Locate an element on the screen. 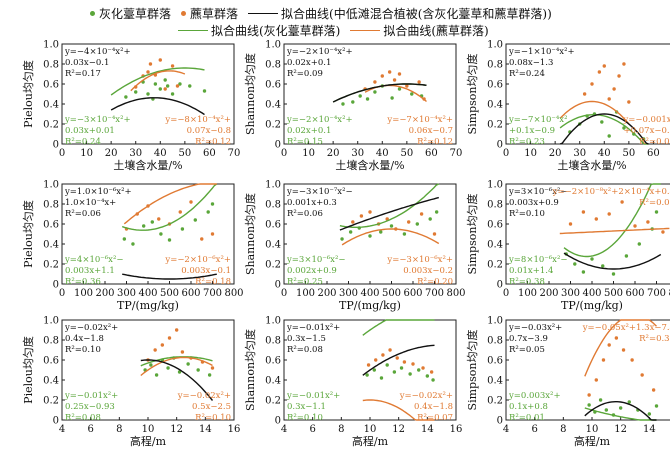 This screenshot has width=670, height=457. legend-green-curve: 拟合曲线(灰化薹草群落) is located at coordinates (259, 30).